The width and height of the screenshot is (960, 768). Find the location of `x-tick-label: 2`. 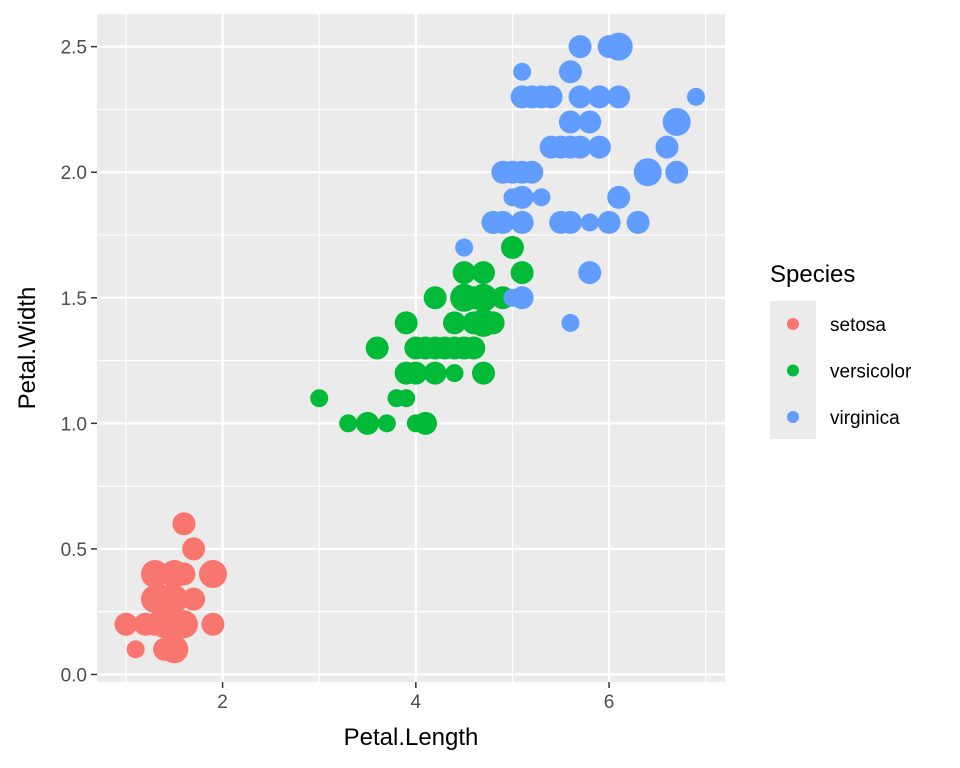

x-tick-label: 2 is located at coordinates (222, 702).